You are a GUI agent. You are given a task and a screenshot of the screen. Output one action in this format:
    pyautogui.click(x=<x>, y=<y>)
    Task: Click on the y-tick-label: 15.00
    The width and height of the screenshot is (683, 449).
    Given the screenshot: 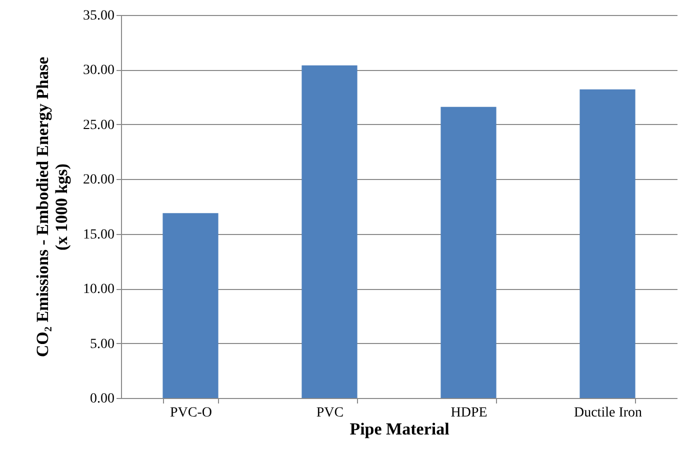 What is the action you would take?
    pyautogui.click(x=98, y=234)
    